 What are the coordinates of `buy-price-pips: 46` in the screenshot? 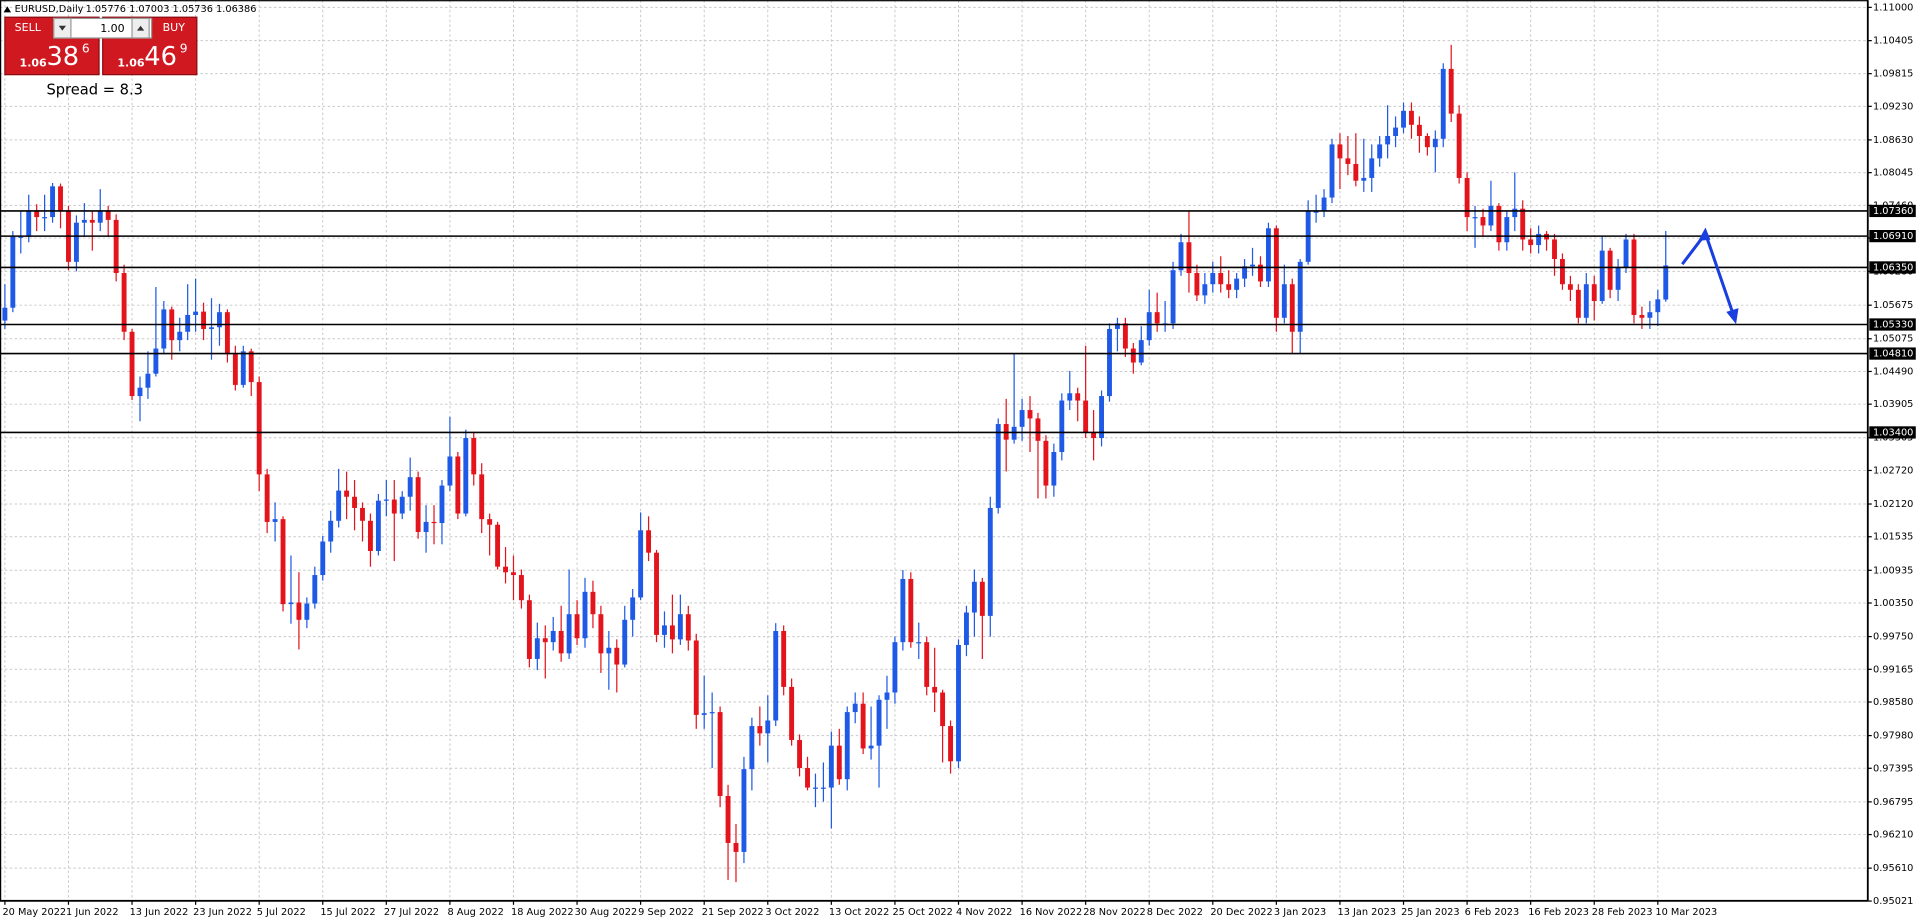 It's located at (160, 57).